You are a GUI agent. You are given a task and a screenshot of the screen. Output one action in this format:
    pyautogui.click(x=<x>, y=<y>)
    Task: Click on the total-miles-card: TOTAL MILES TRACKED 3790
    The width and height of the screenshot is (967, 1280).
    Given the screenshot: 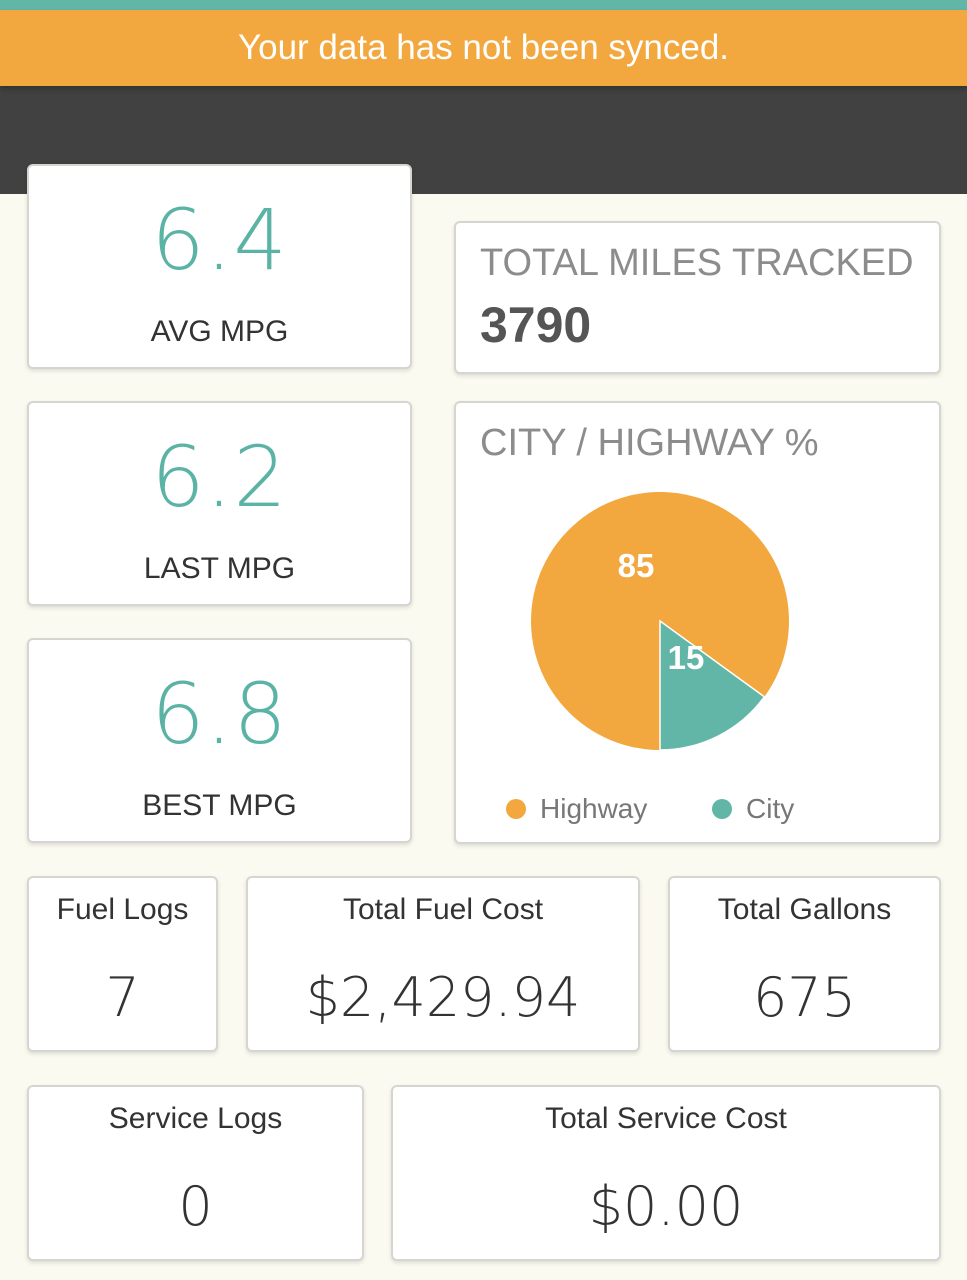 What is the action you would take?
    pyautogui.click(x=697, y=297)
    